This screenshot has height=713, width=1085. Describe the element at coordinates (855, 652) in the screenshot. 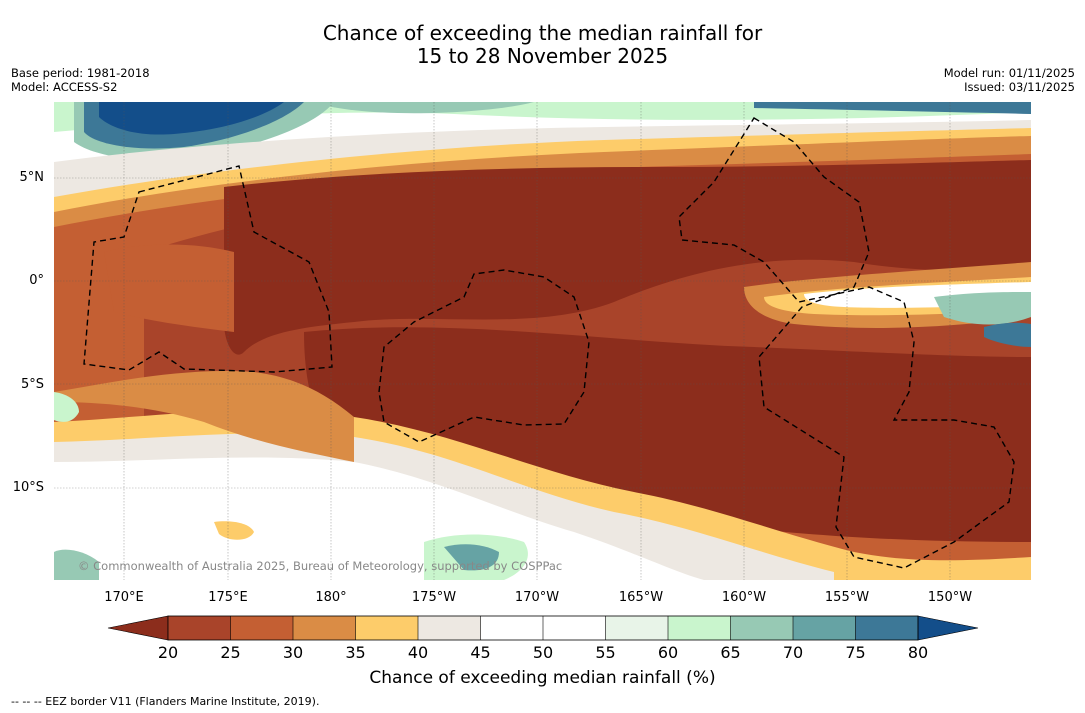

I see `colorbar-tick-75: 75` at that location.